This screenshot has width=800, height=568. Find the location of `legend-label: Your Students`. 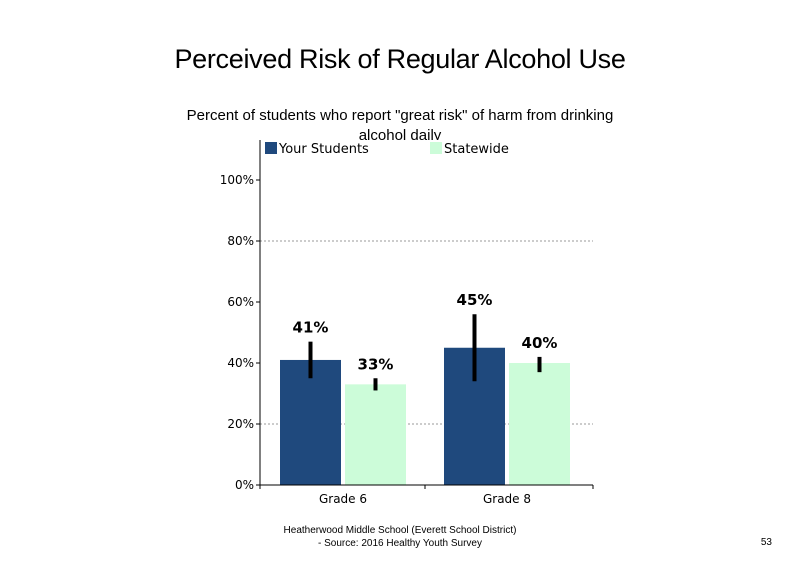

legend-label: Your Students is located at coordinates (323, 149).